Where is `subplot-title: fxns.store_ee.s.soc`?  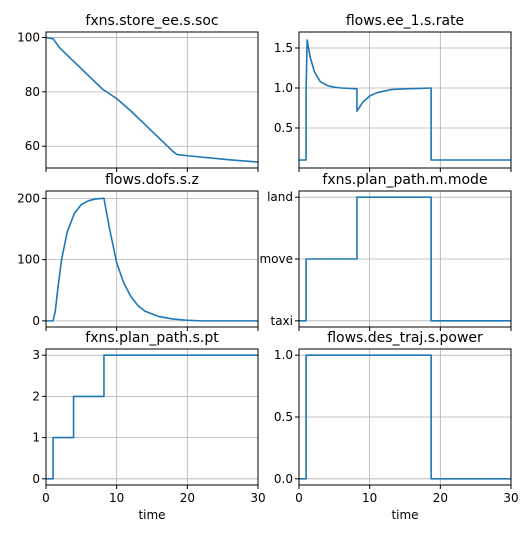 subplot-title: fxns.store_ee.s.soc is located at coordinates (151, 21).